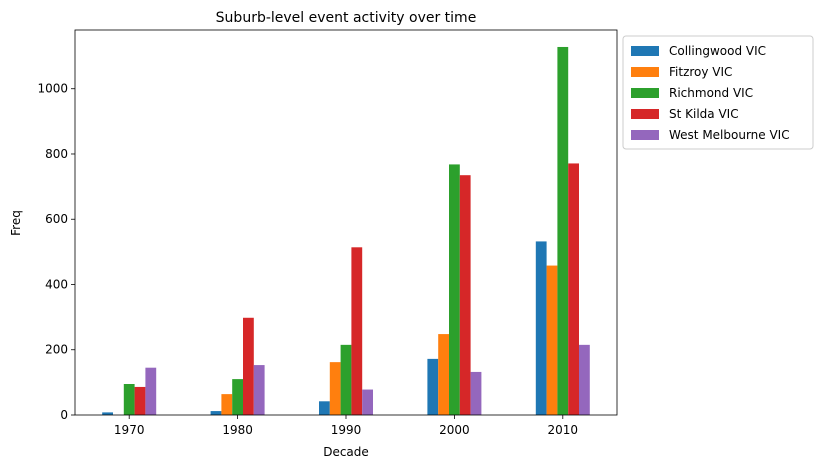 Image resolution: width=823 pixels, height=468 pixels. Describe the element at coordinates (151, 391) in the screenshot. I see `bar-west-melbourne-vic-1970` at that location.